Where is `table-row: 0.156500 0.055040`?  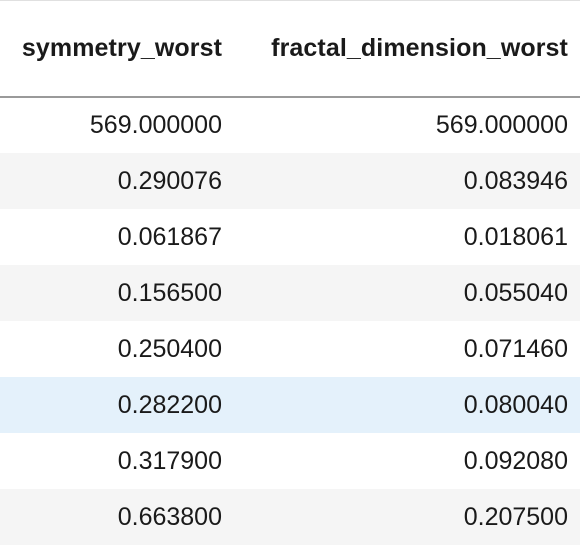 table-row: 0.156500 0.055040 is located at coordinates (290, 293).